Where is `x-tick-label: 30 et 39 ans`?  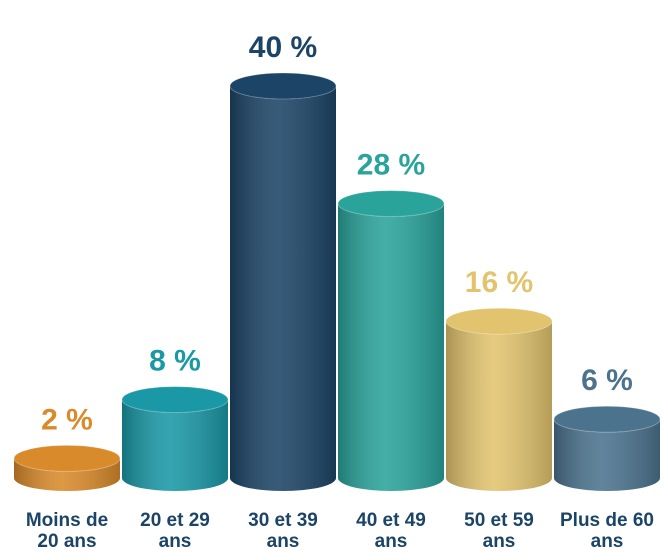 x-tick-label: 30 et 39 ans is located at coordinates (283, 531).